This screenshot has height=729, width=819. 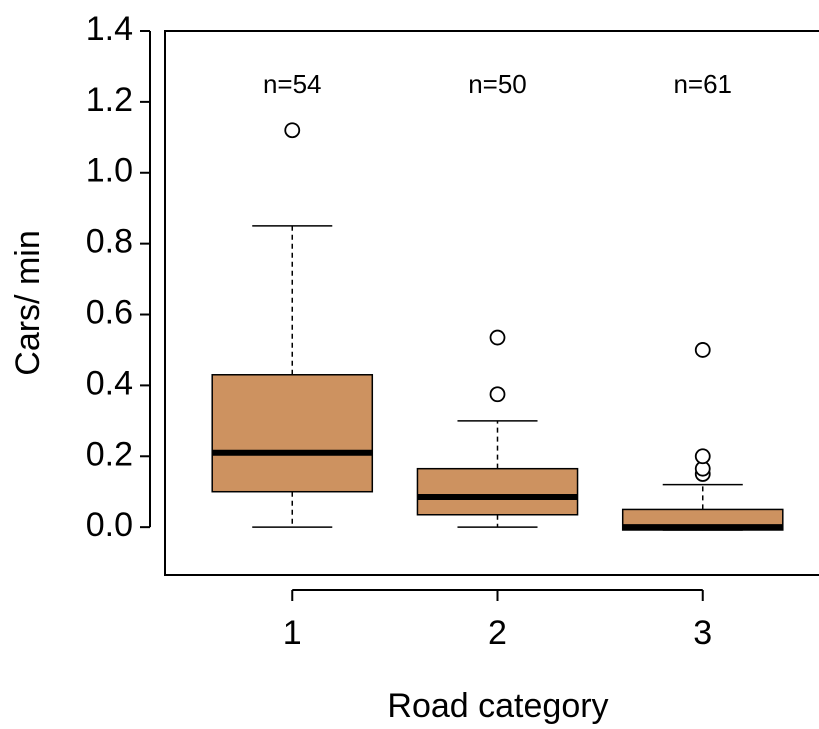 What do you see at coordinates (292, 84) in the screenshot?
I see `annotation: n=54` at bounding box center [292, 84].